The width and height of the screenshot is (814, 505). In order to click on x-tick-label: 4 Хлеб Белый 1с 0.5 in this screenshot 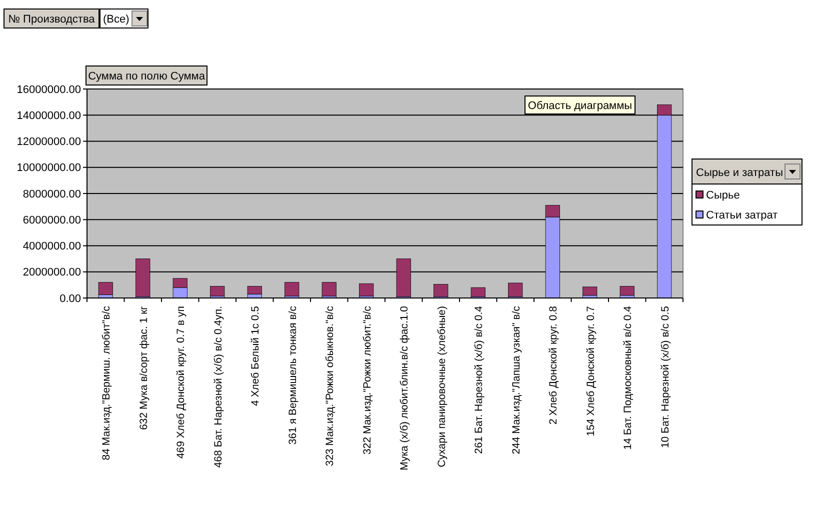, I will do `click(256, 356)`.